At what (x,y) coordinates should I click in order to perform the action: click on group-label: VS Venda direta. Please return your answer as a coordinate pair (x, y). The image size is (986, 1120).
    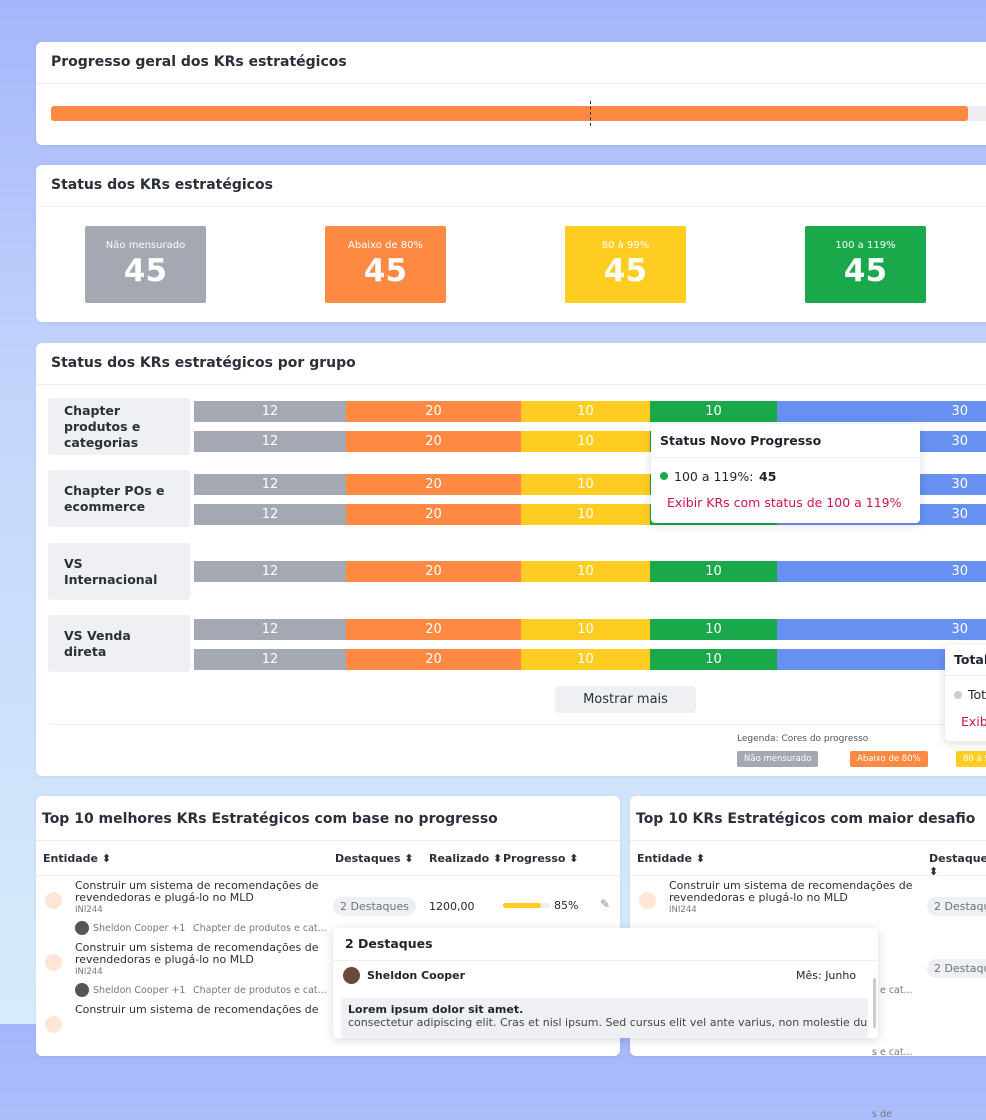
    Looking at the image, I should click on (119, 643).